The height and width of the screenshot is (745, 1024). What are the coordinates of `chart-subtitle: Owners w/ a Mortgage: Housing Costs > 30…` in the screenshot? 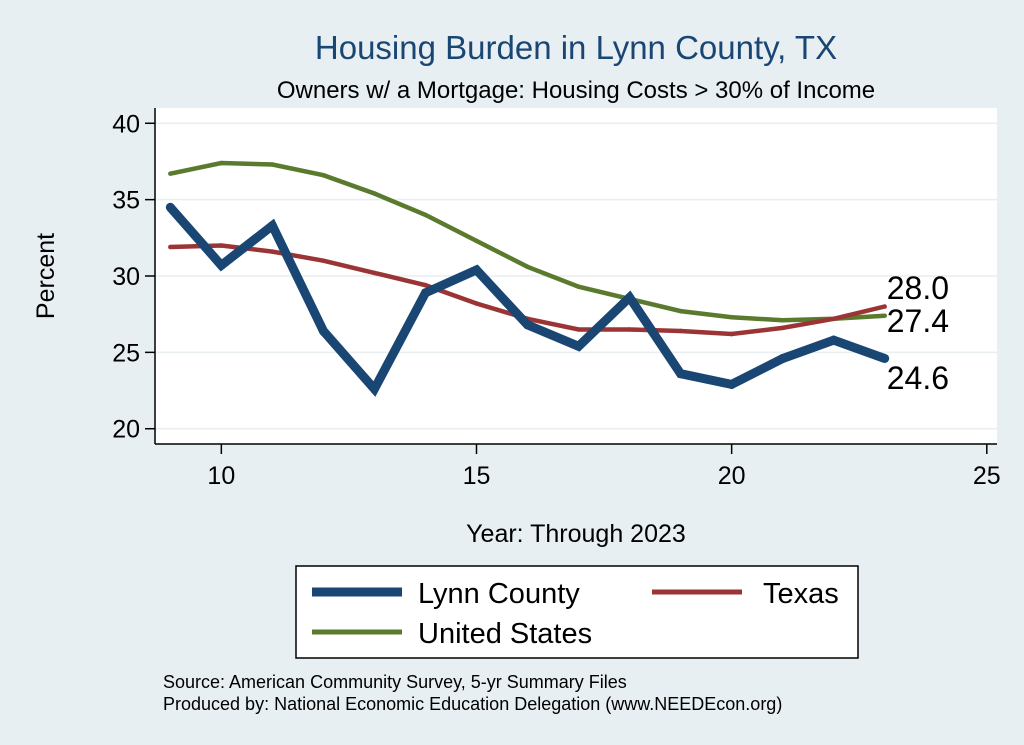 It's located at (576, 90).